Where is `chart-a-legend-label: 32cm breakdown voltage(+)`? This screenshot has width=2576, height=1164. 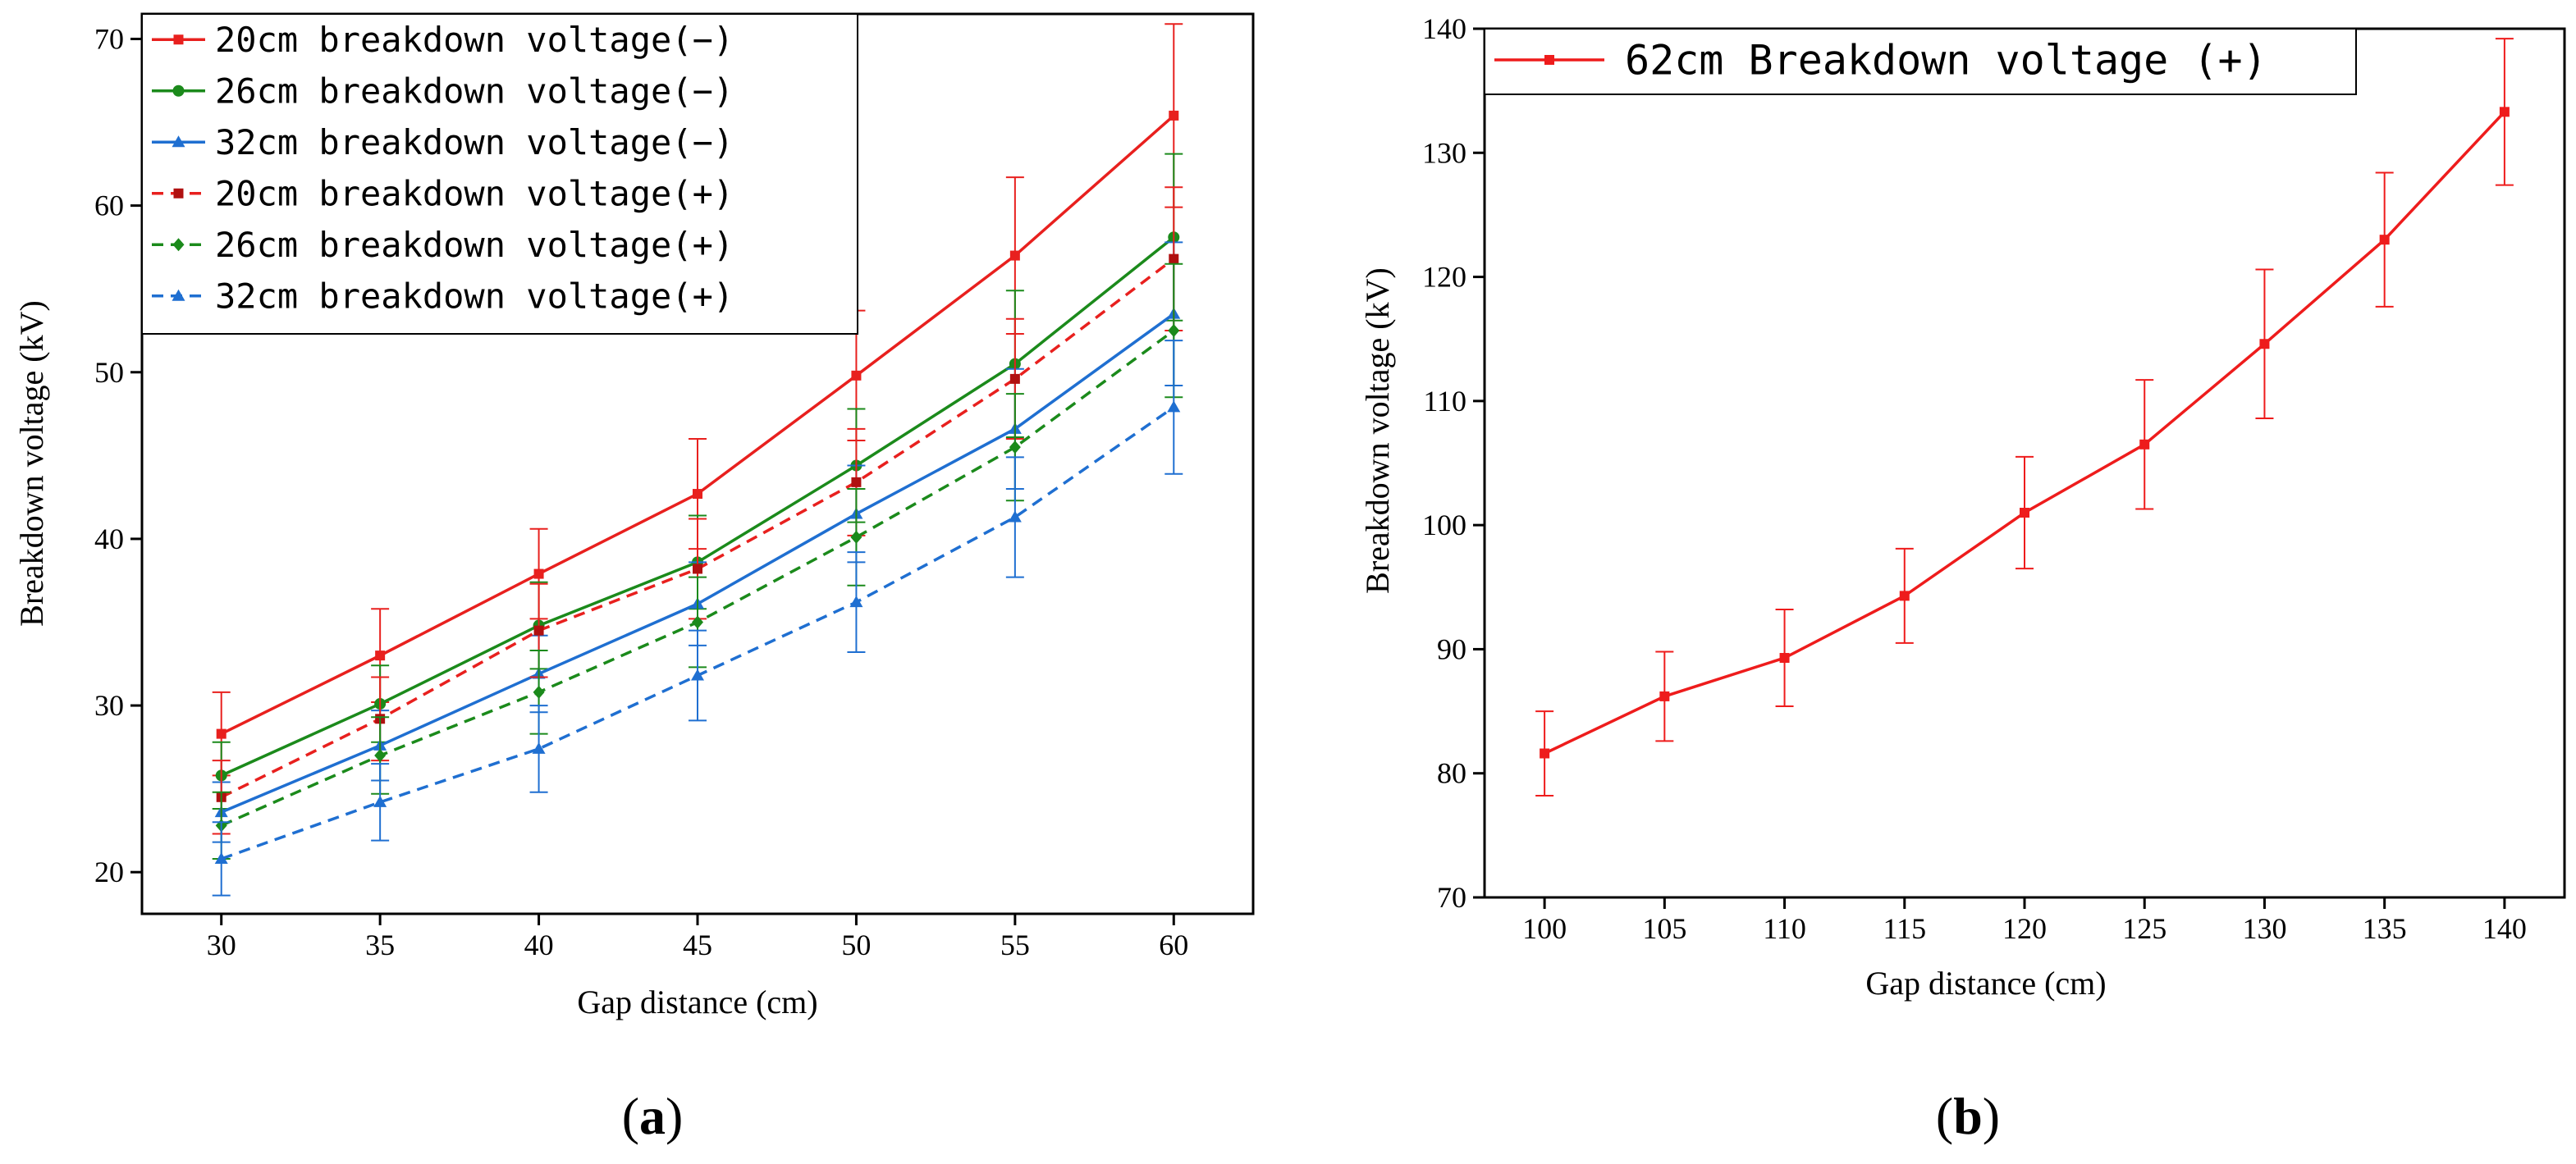 chart-a-legend-label: 32cm breakdown voltage(+) is located at coordinates (474, 296).